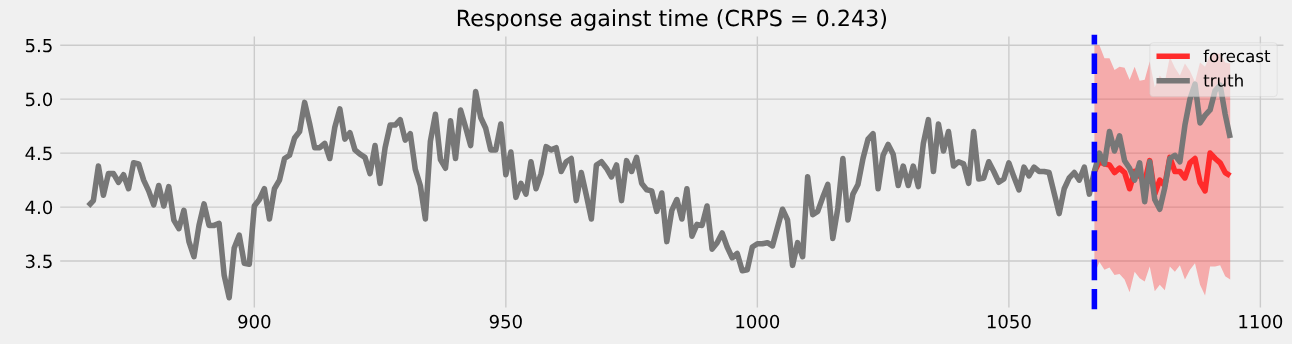 Image resolution: width=1292 pixels, height=344 pixels. I want to click on x-tick-label: 950, so click(505, 321).